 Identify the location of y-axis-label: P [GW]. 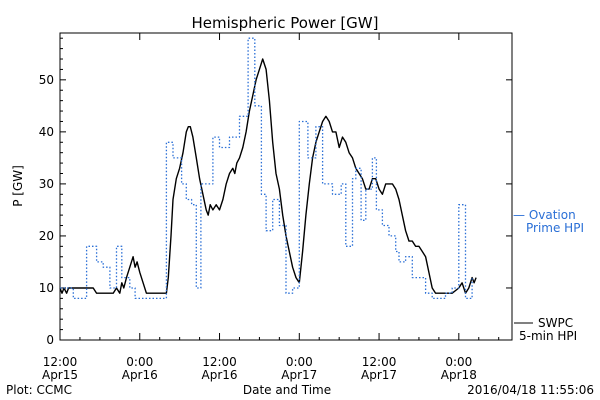
(18, 186).